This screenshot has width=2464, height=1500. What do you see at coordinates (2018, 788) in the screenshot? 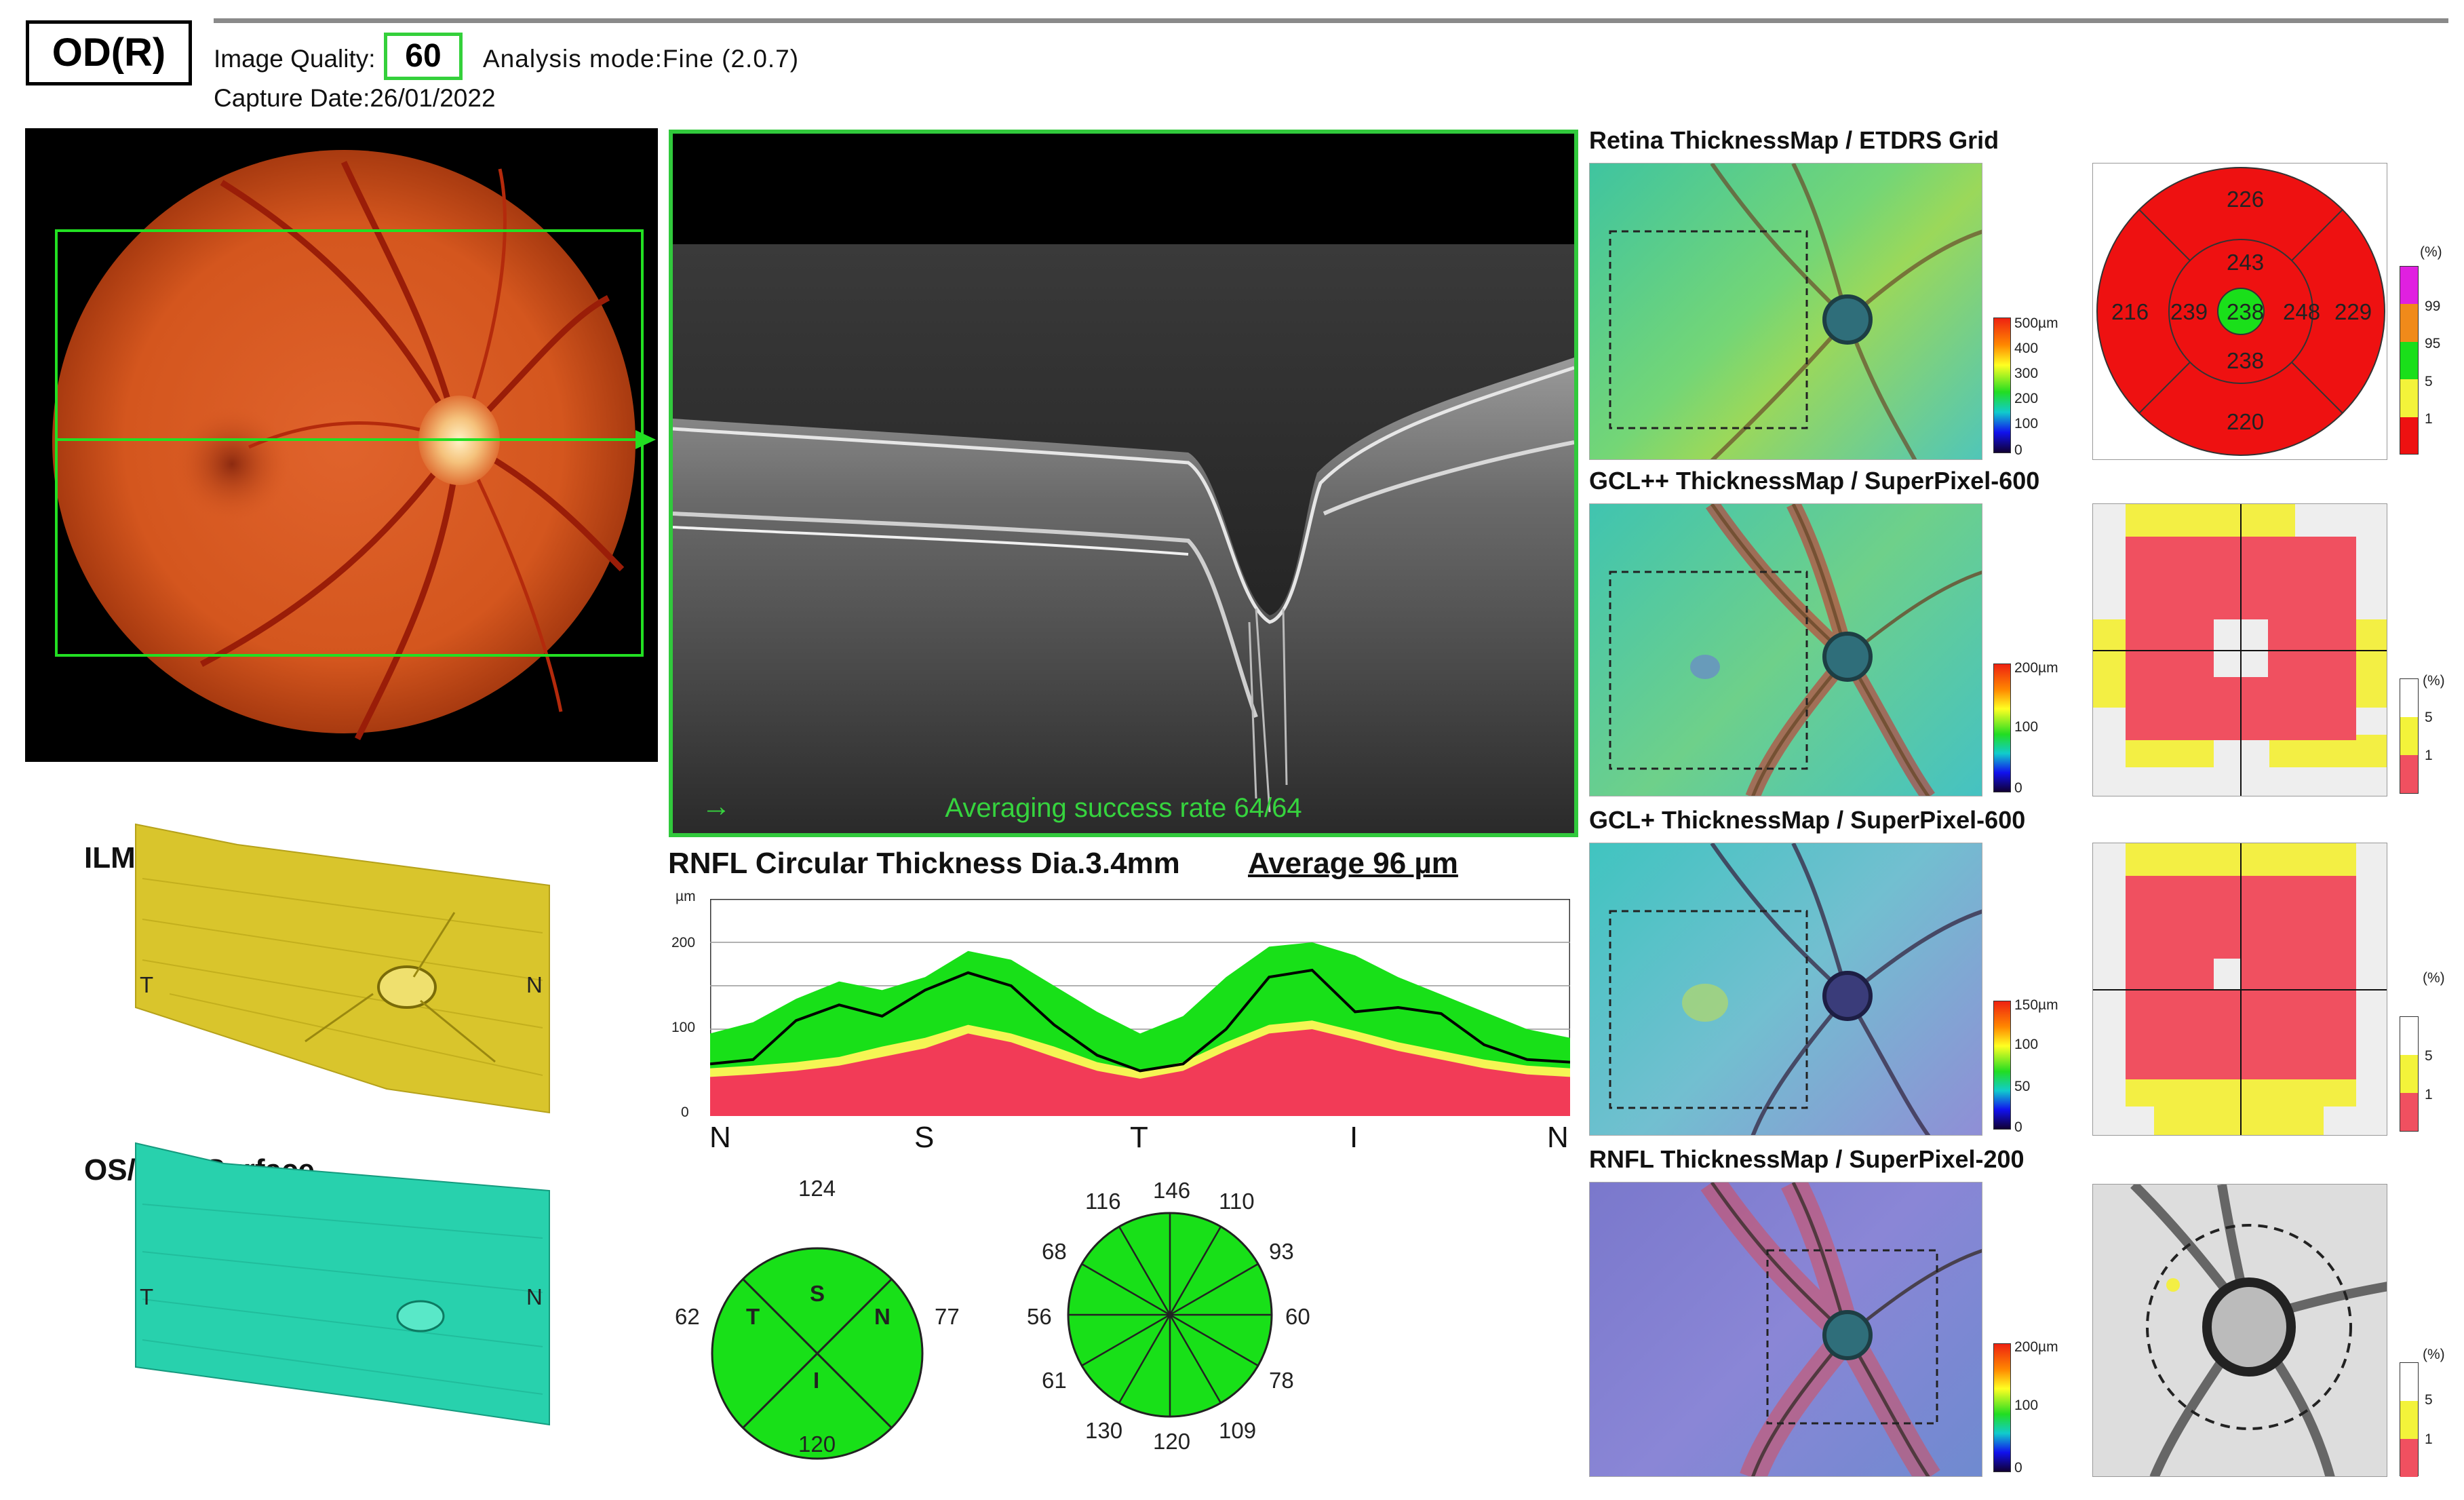
I see `gclpp-colorbar-label-2: 0` at bounding box center [2018, 788].